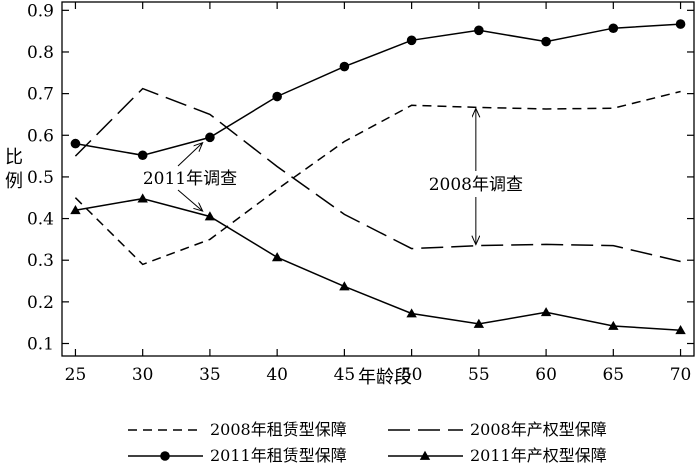 The height and width of the screenshot is (471, 700). Describe the element at coordinates (613, 375) in the screenshot. I see `x-tick-label: 65` at that location.